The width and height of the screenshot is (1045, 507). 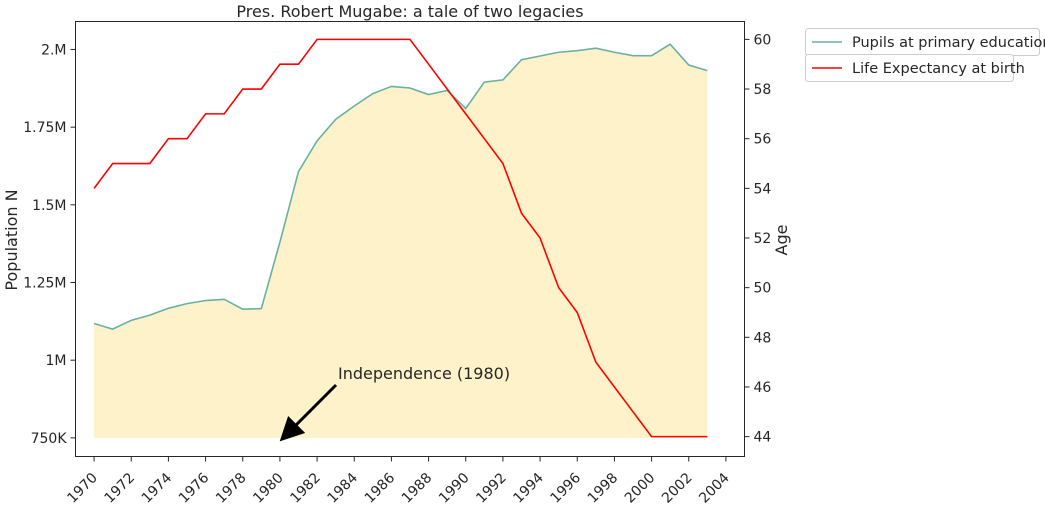 What do you see at coordinates (938, 69) in the screenshot?
I see `legend-label-life-expectancy: Life Expectancy at birth` at bounding box center [938, 69].